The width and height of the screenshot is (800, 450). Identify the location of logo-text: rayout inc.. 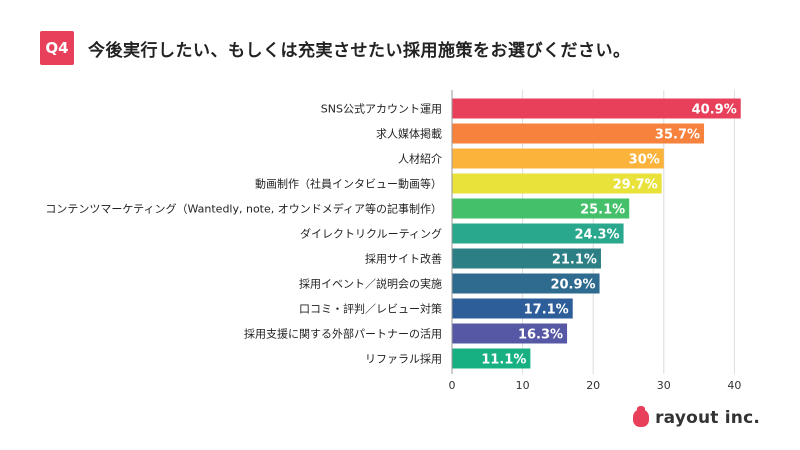
(707, 418).